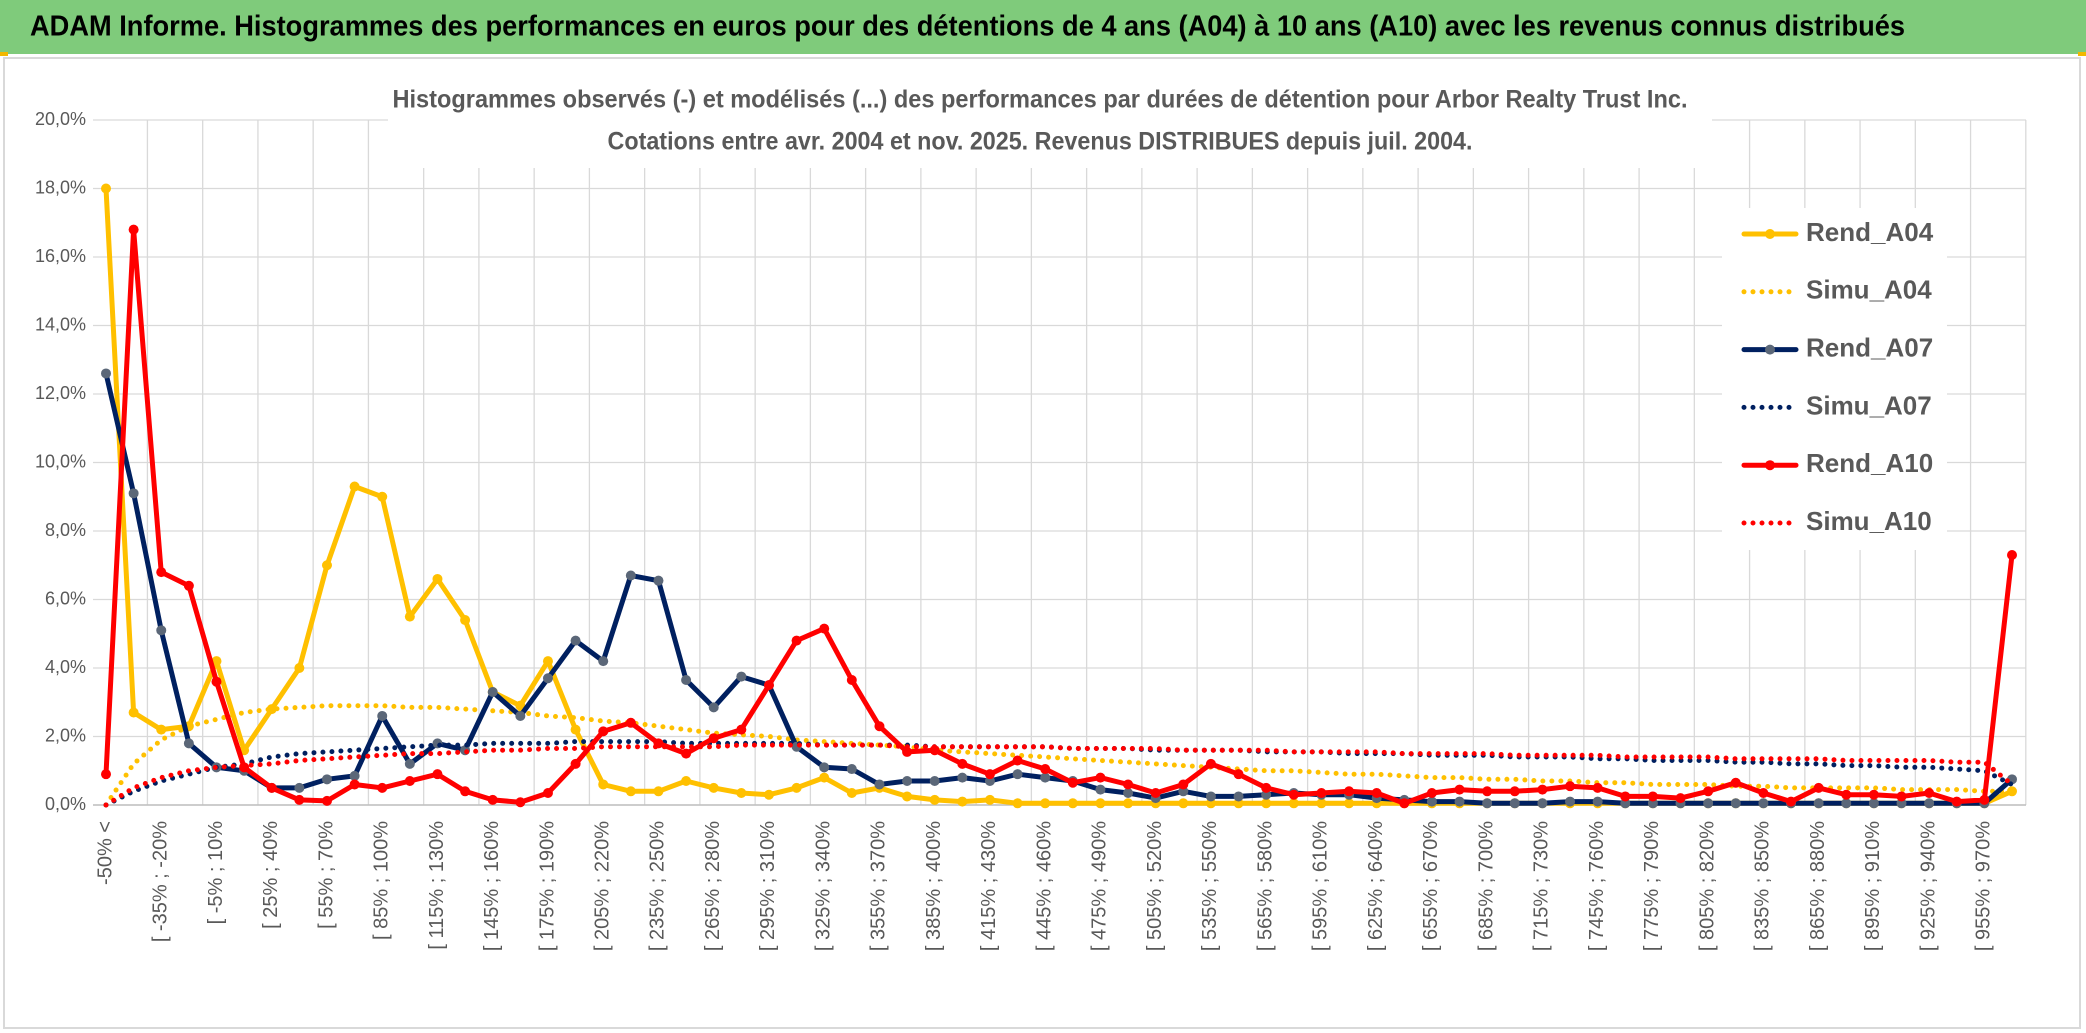  I want to click on x-tick-label: [ 205% ; 220%, so click(602, 886).